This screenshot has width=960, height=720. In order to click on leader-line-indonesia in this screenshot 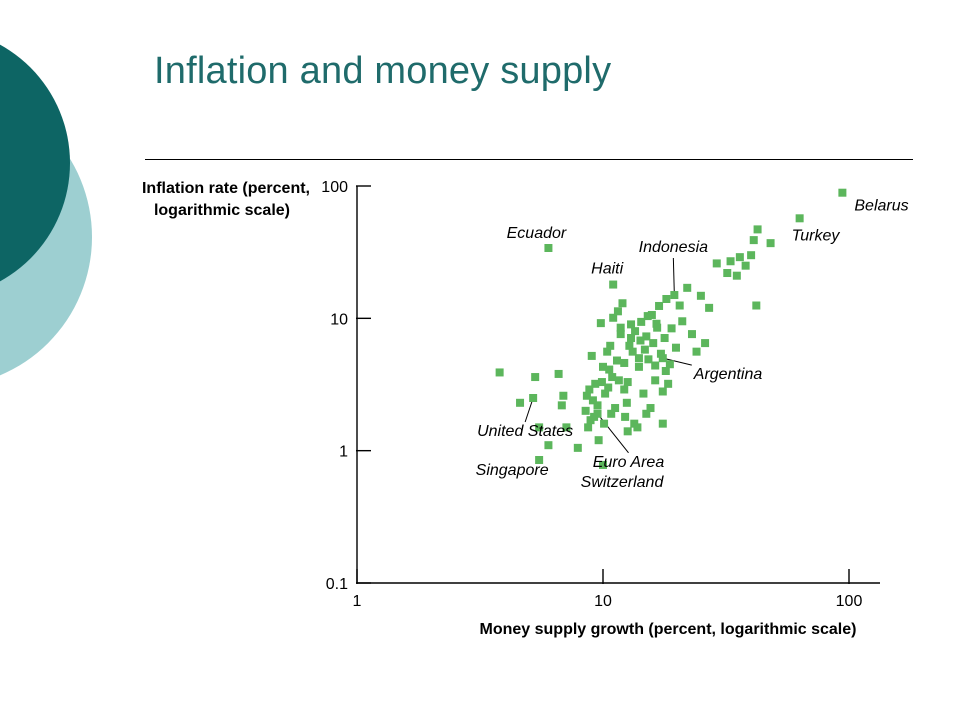, I will do `click(673, 277)`.